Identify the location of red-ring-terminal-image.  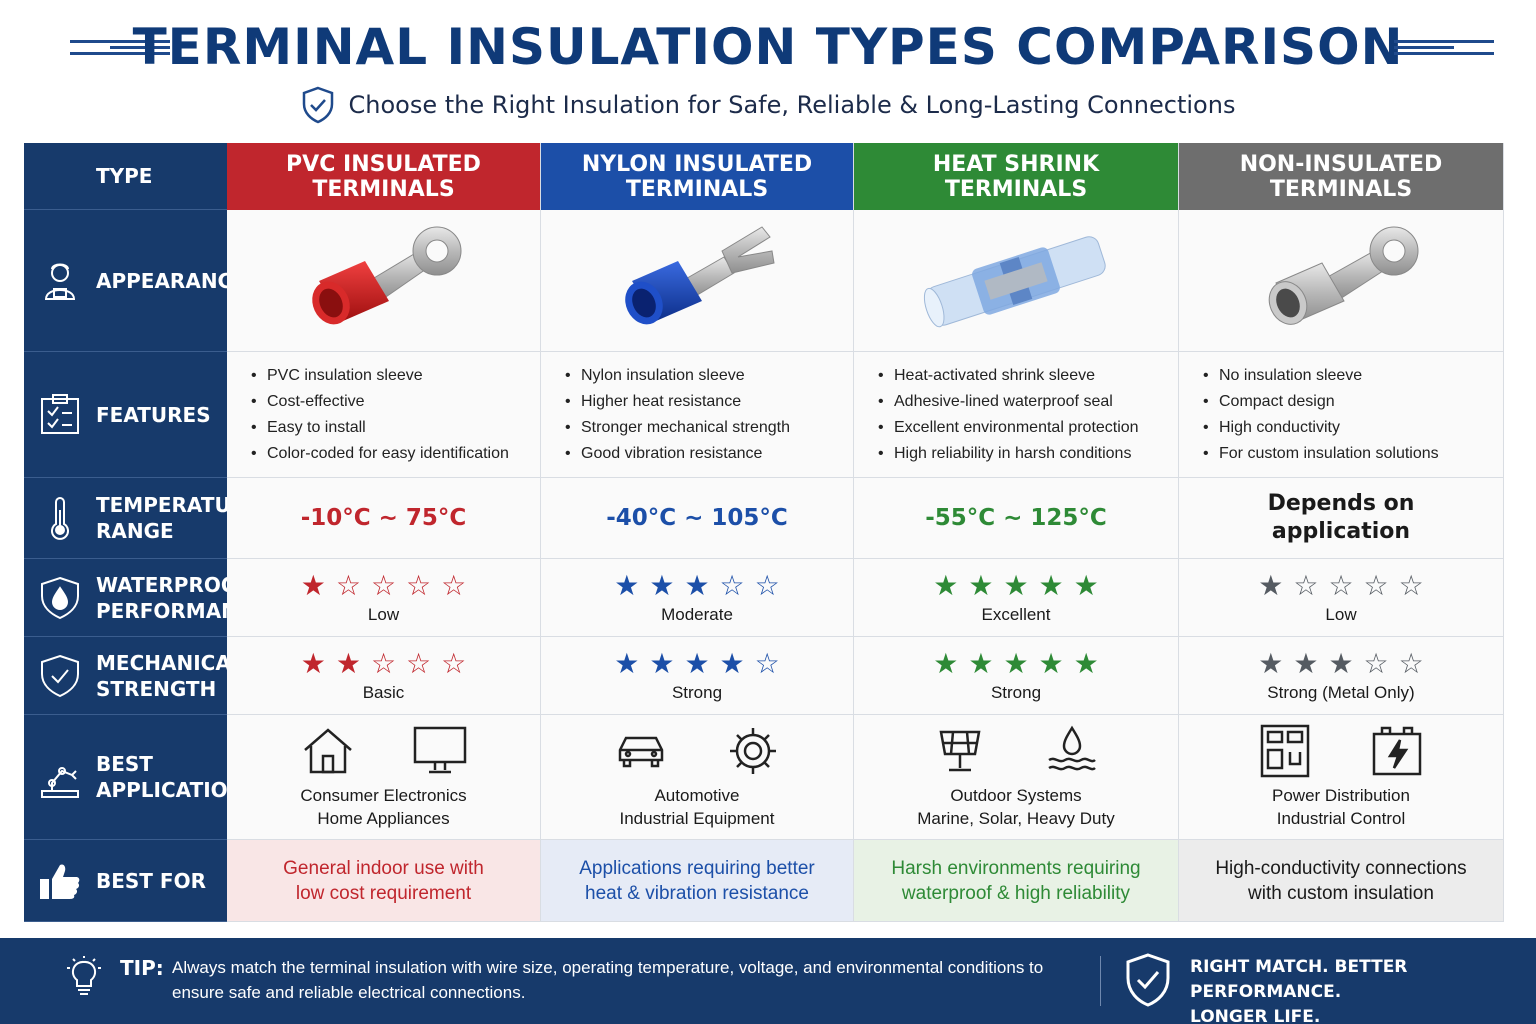
(386, 275).